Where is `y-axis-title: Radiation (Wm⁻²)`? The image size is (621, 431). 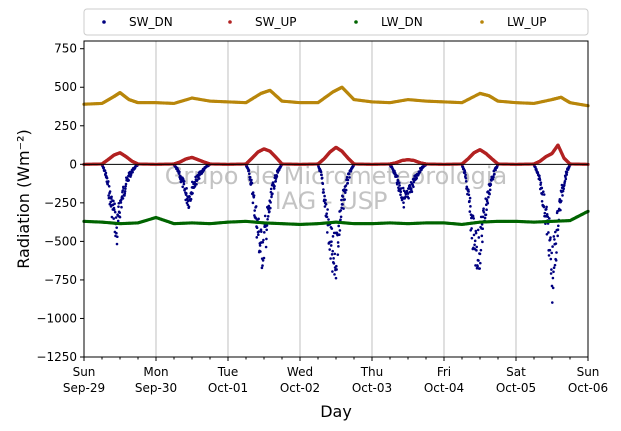
y-axis-title: Radiation (Wm⁻²) is located at coordinates (23, 198).